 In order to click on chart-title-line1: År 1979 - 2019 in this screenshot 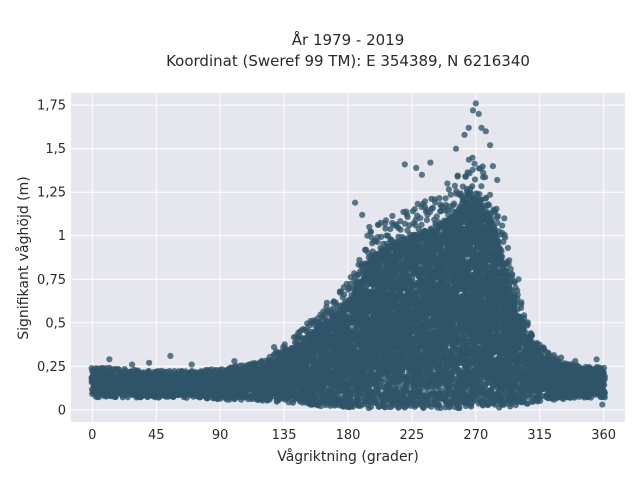, I will do `click(348, 39)`.